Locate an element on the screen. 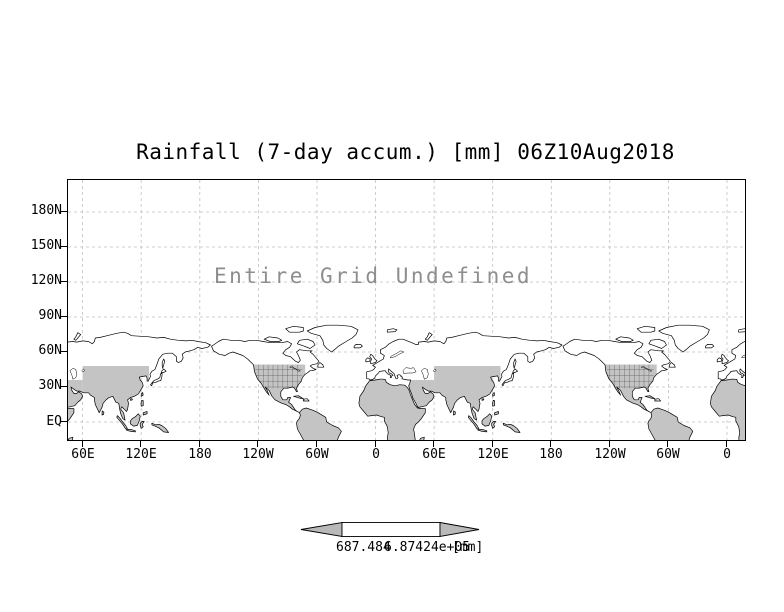 The height and width of the screenshot is (612, 784). colorbar-right-value: 6.87424e+05 is located at coordinates (427, 547).